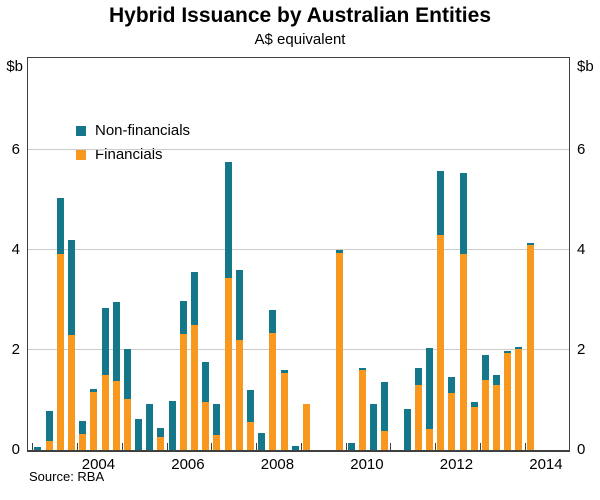 This screenshot has height=500, width=600. What do you see at coordinates (367, 464) in the screenshot?
I see `x-axis-label: 2010` at bounding box center [367, 464].